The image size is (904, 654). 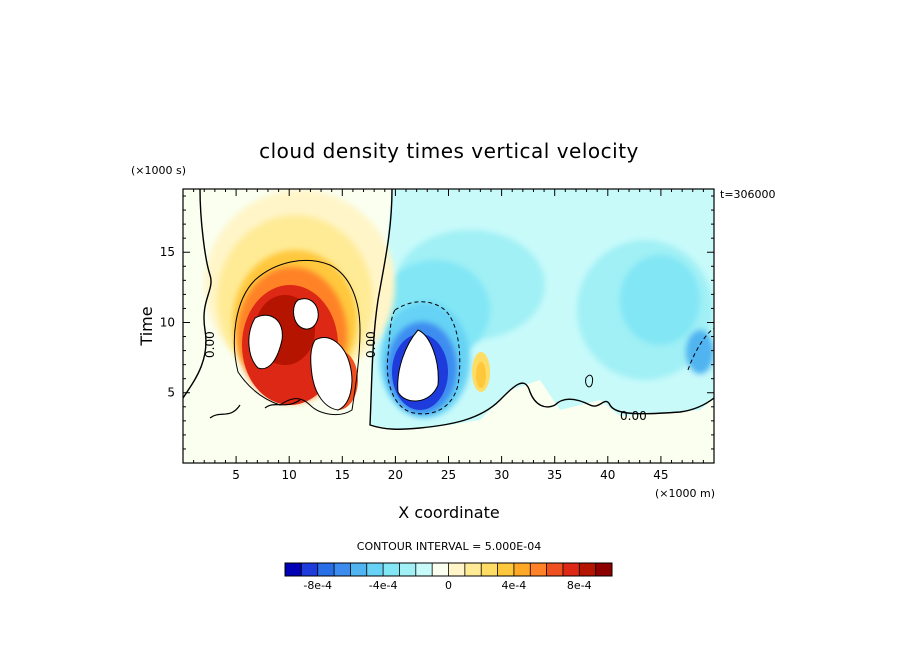 I want to click on timestamp-label: t=306000, so click(x=748, y=194).